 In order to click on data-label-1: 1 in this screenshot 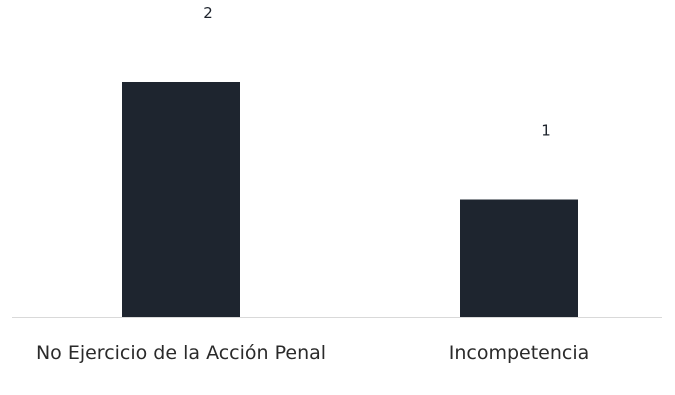, I will do `click(546, 131)`.